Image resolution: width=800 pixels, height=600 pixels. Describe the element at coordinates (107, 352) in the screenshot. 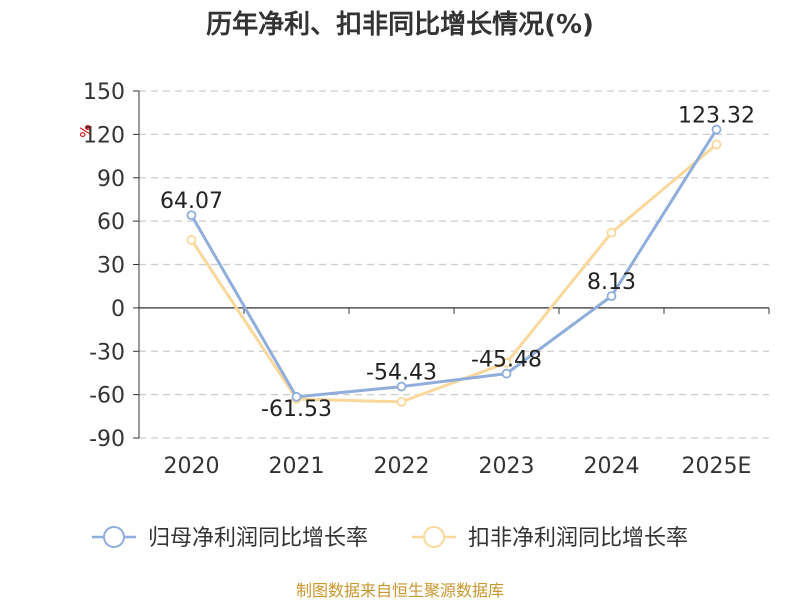

I see `y-tick-label: -30` at that location.